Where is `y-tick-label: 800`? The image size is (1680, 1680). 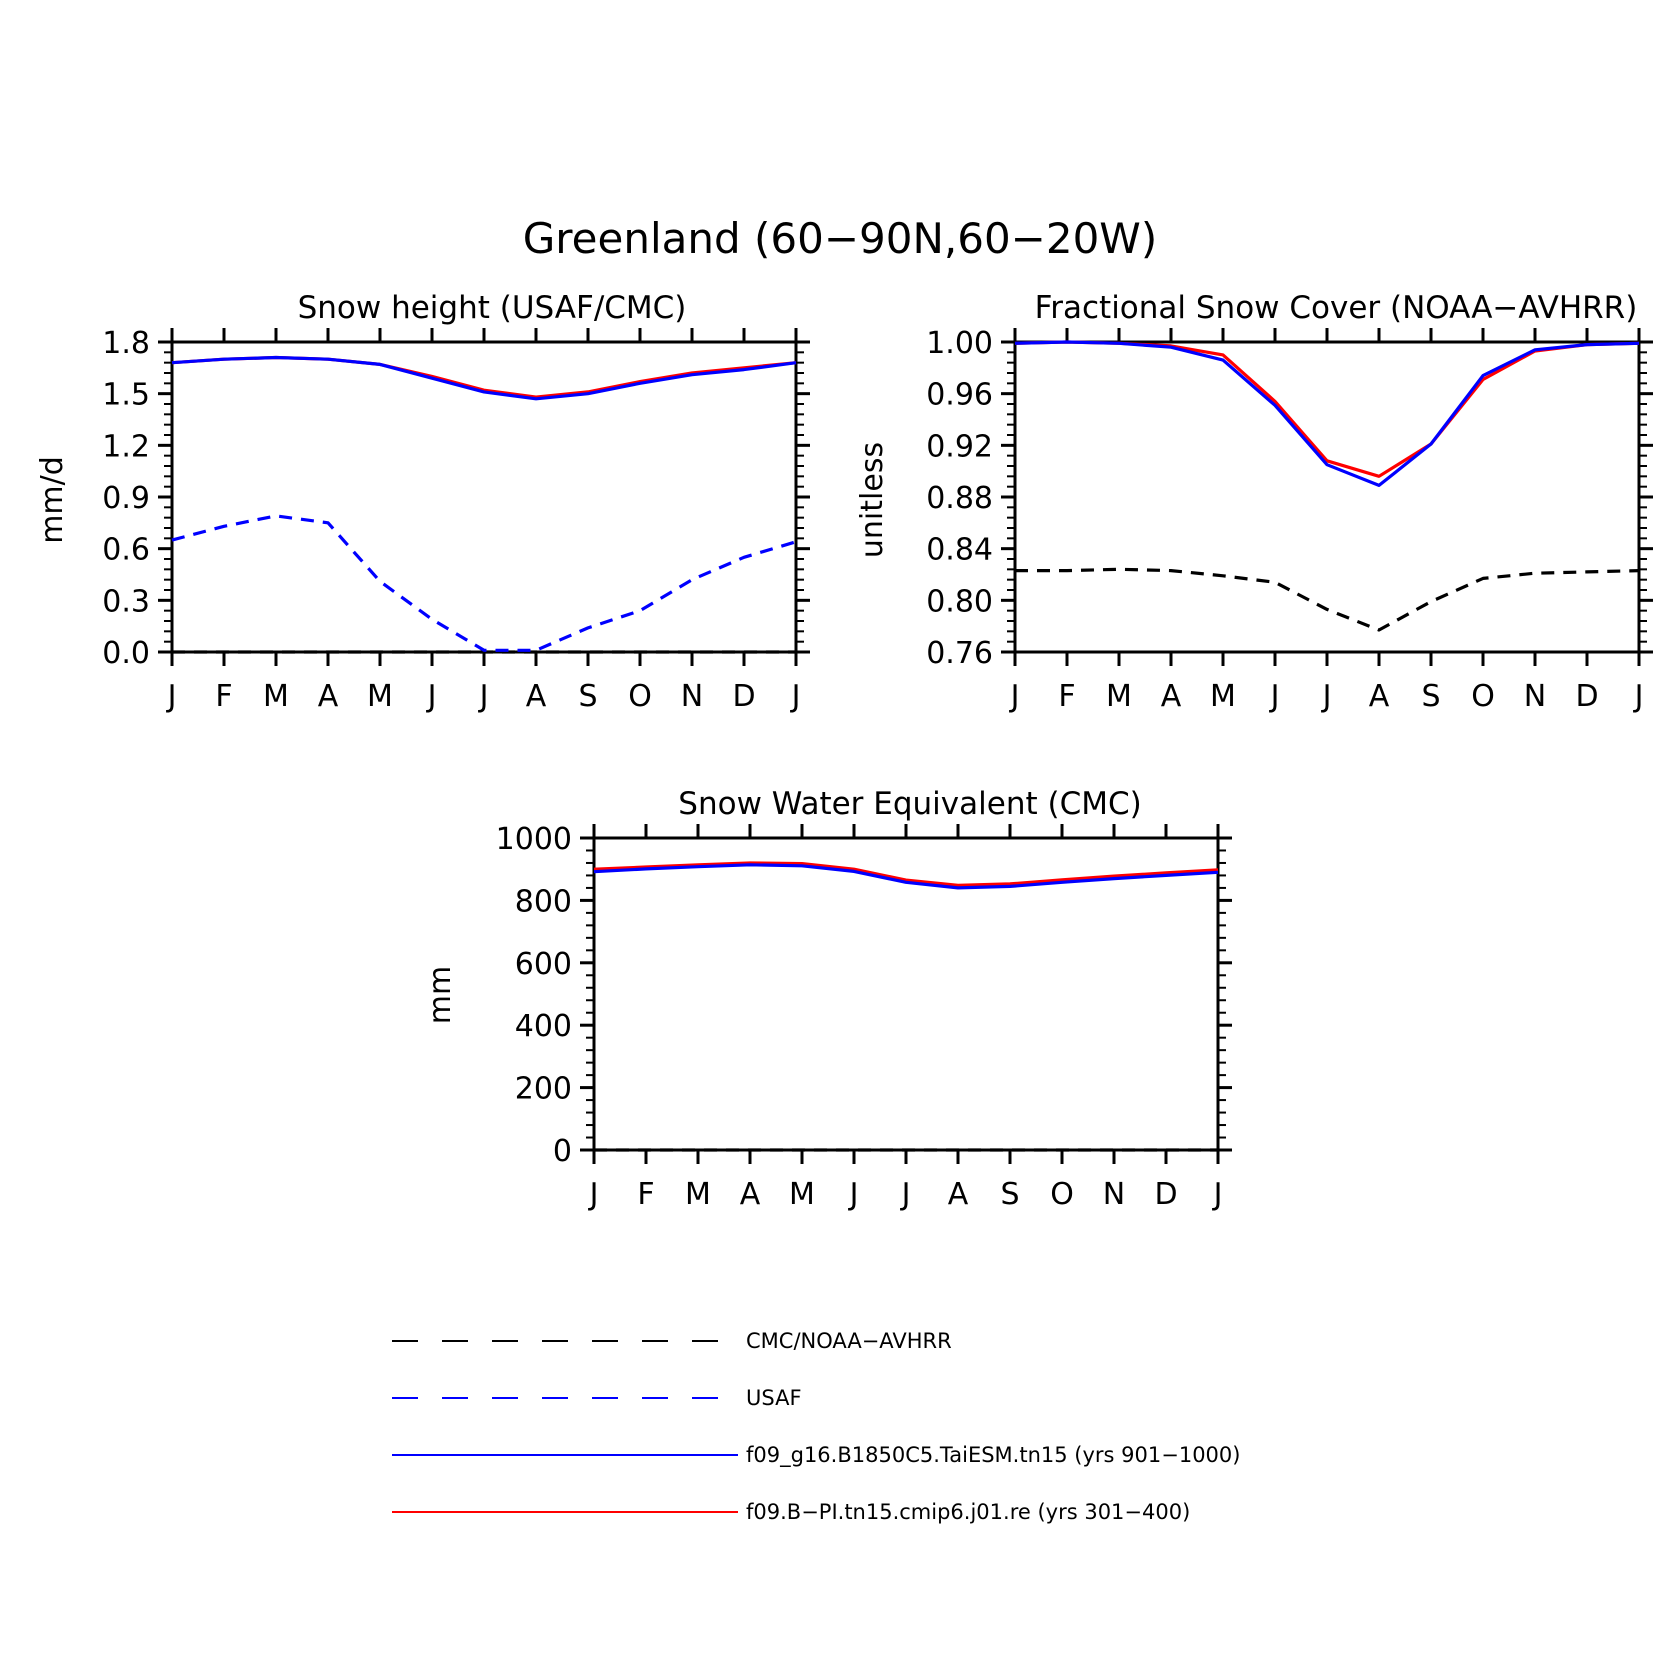
y-tick-label: 800 is located at coordinates (543, 901).